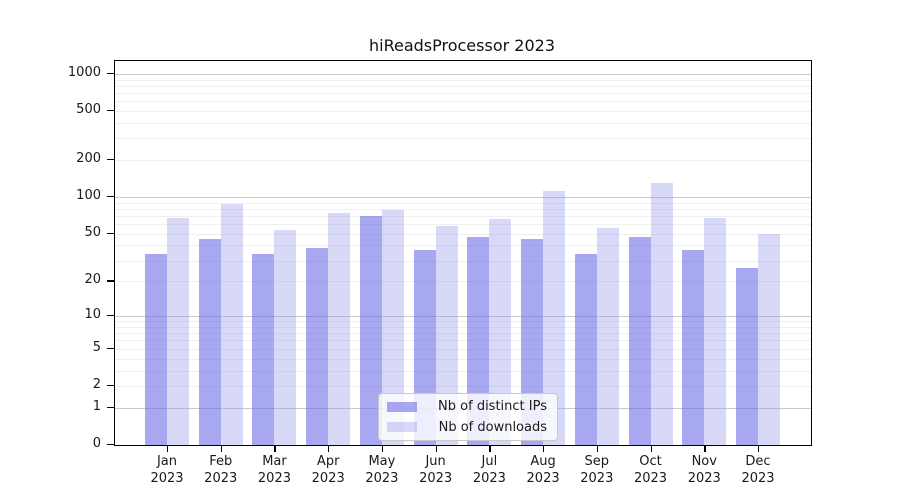  What do you see at coordinates (96, 406) in the screenshot?
I see `y-tick-label: 1` at bounding box center [96, 406].